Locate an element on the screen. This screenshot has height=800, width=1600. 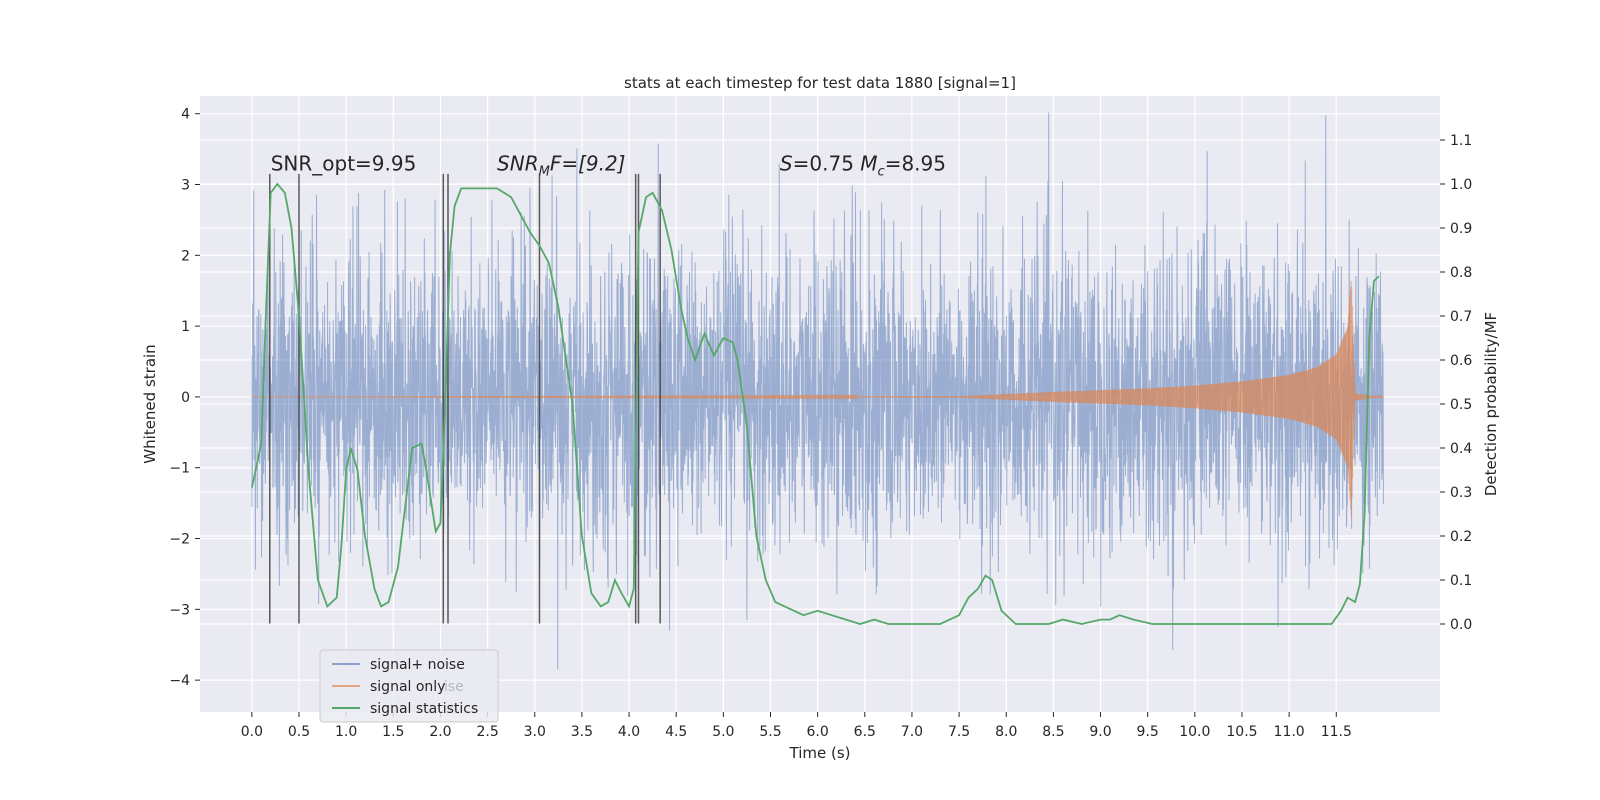
legend-label-signal-only: signal only is located at coordinates (407, 687).